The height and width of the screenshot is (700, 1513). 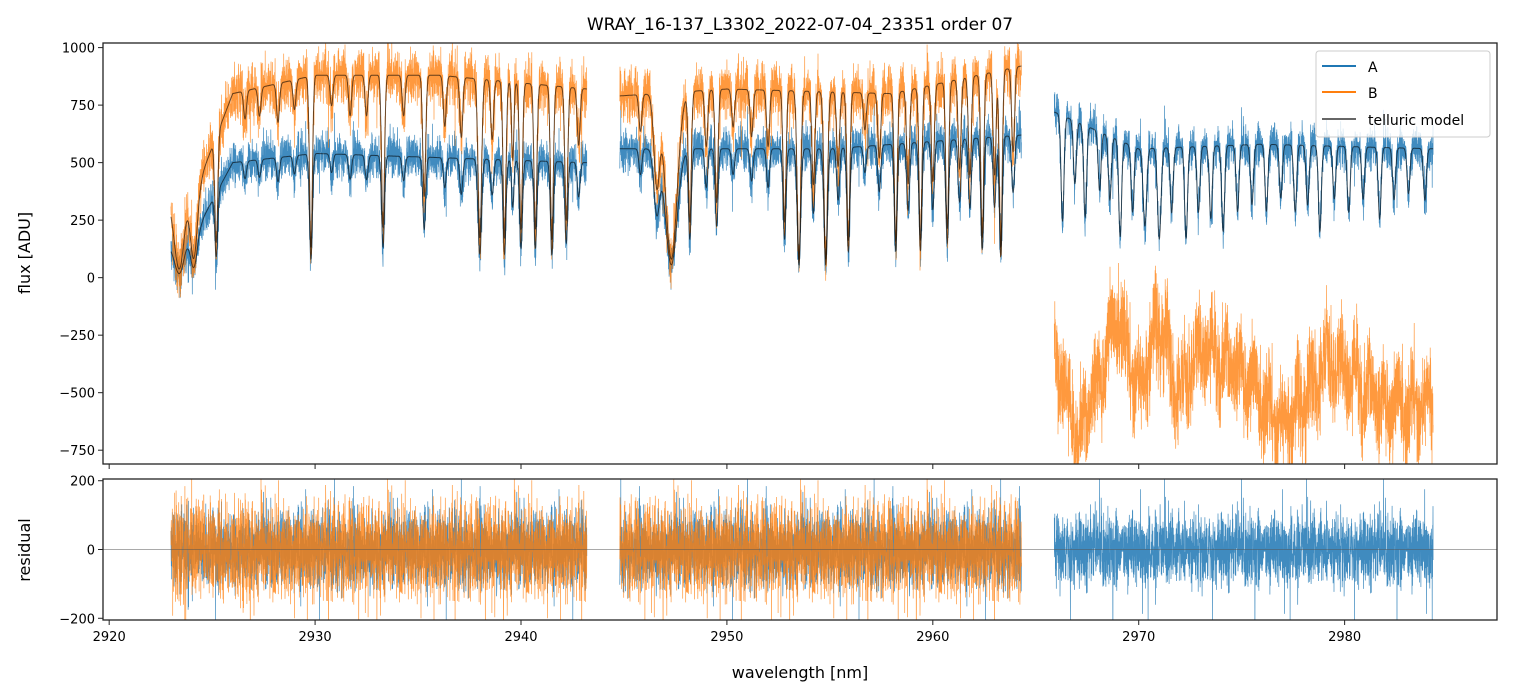 I want to click on x-tick-label: 2980, so click(x=1344, y=637).